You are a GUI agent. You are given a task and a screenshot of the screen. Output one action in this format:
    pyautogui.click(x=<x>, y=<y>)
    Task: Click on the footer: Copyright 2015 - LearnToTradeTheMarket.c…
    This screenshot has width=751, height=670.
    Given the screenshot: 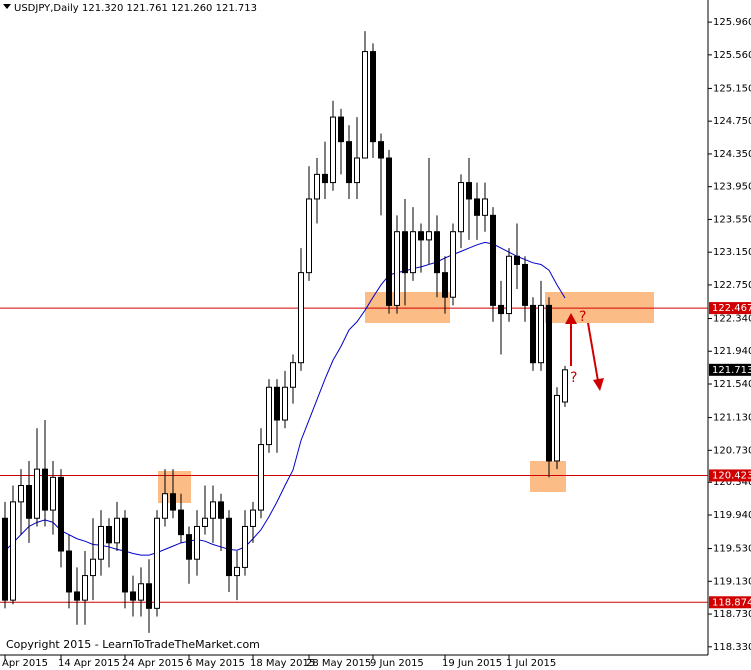 What is the action you would take?
    pyautogui.click(x=133, y=644)
    